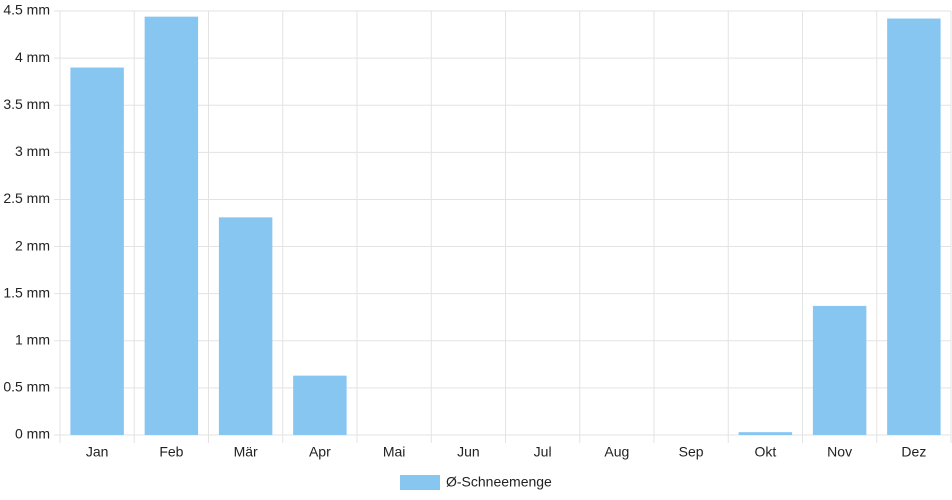 The image size is (952, 500). Describe the element at coordinates (543, 452) in the screenshot. I see `x-tick-label: Jul` at that location.